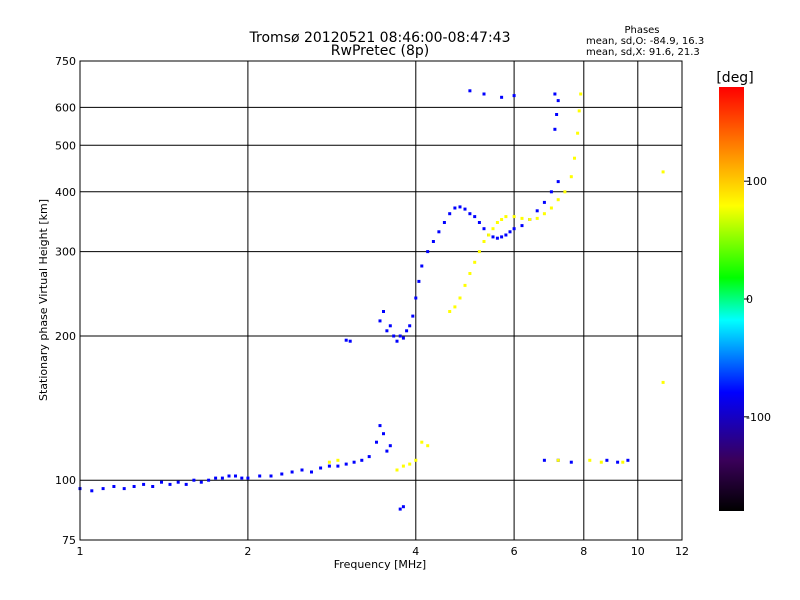  Describe the element at coordinates (734, 78) in the screenshot. I see `colorbar-label: [deg]` at that location.